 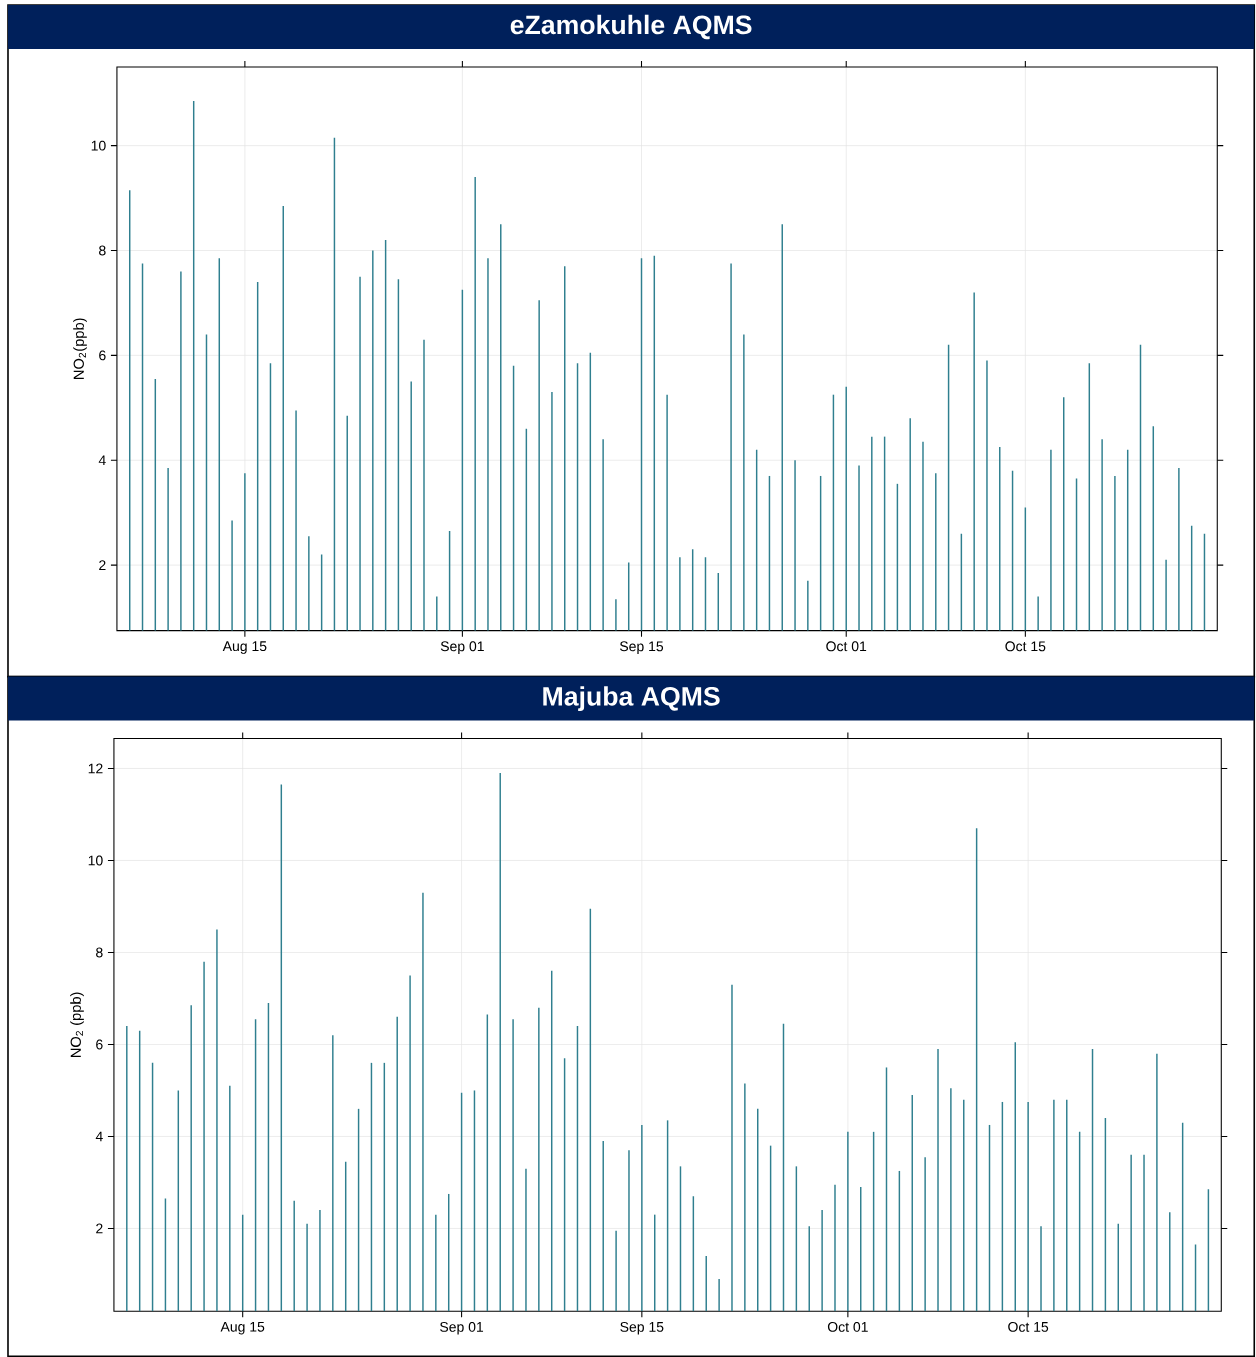 I want to click on y-tick-label: 12, so click(x=95, y=768).